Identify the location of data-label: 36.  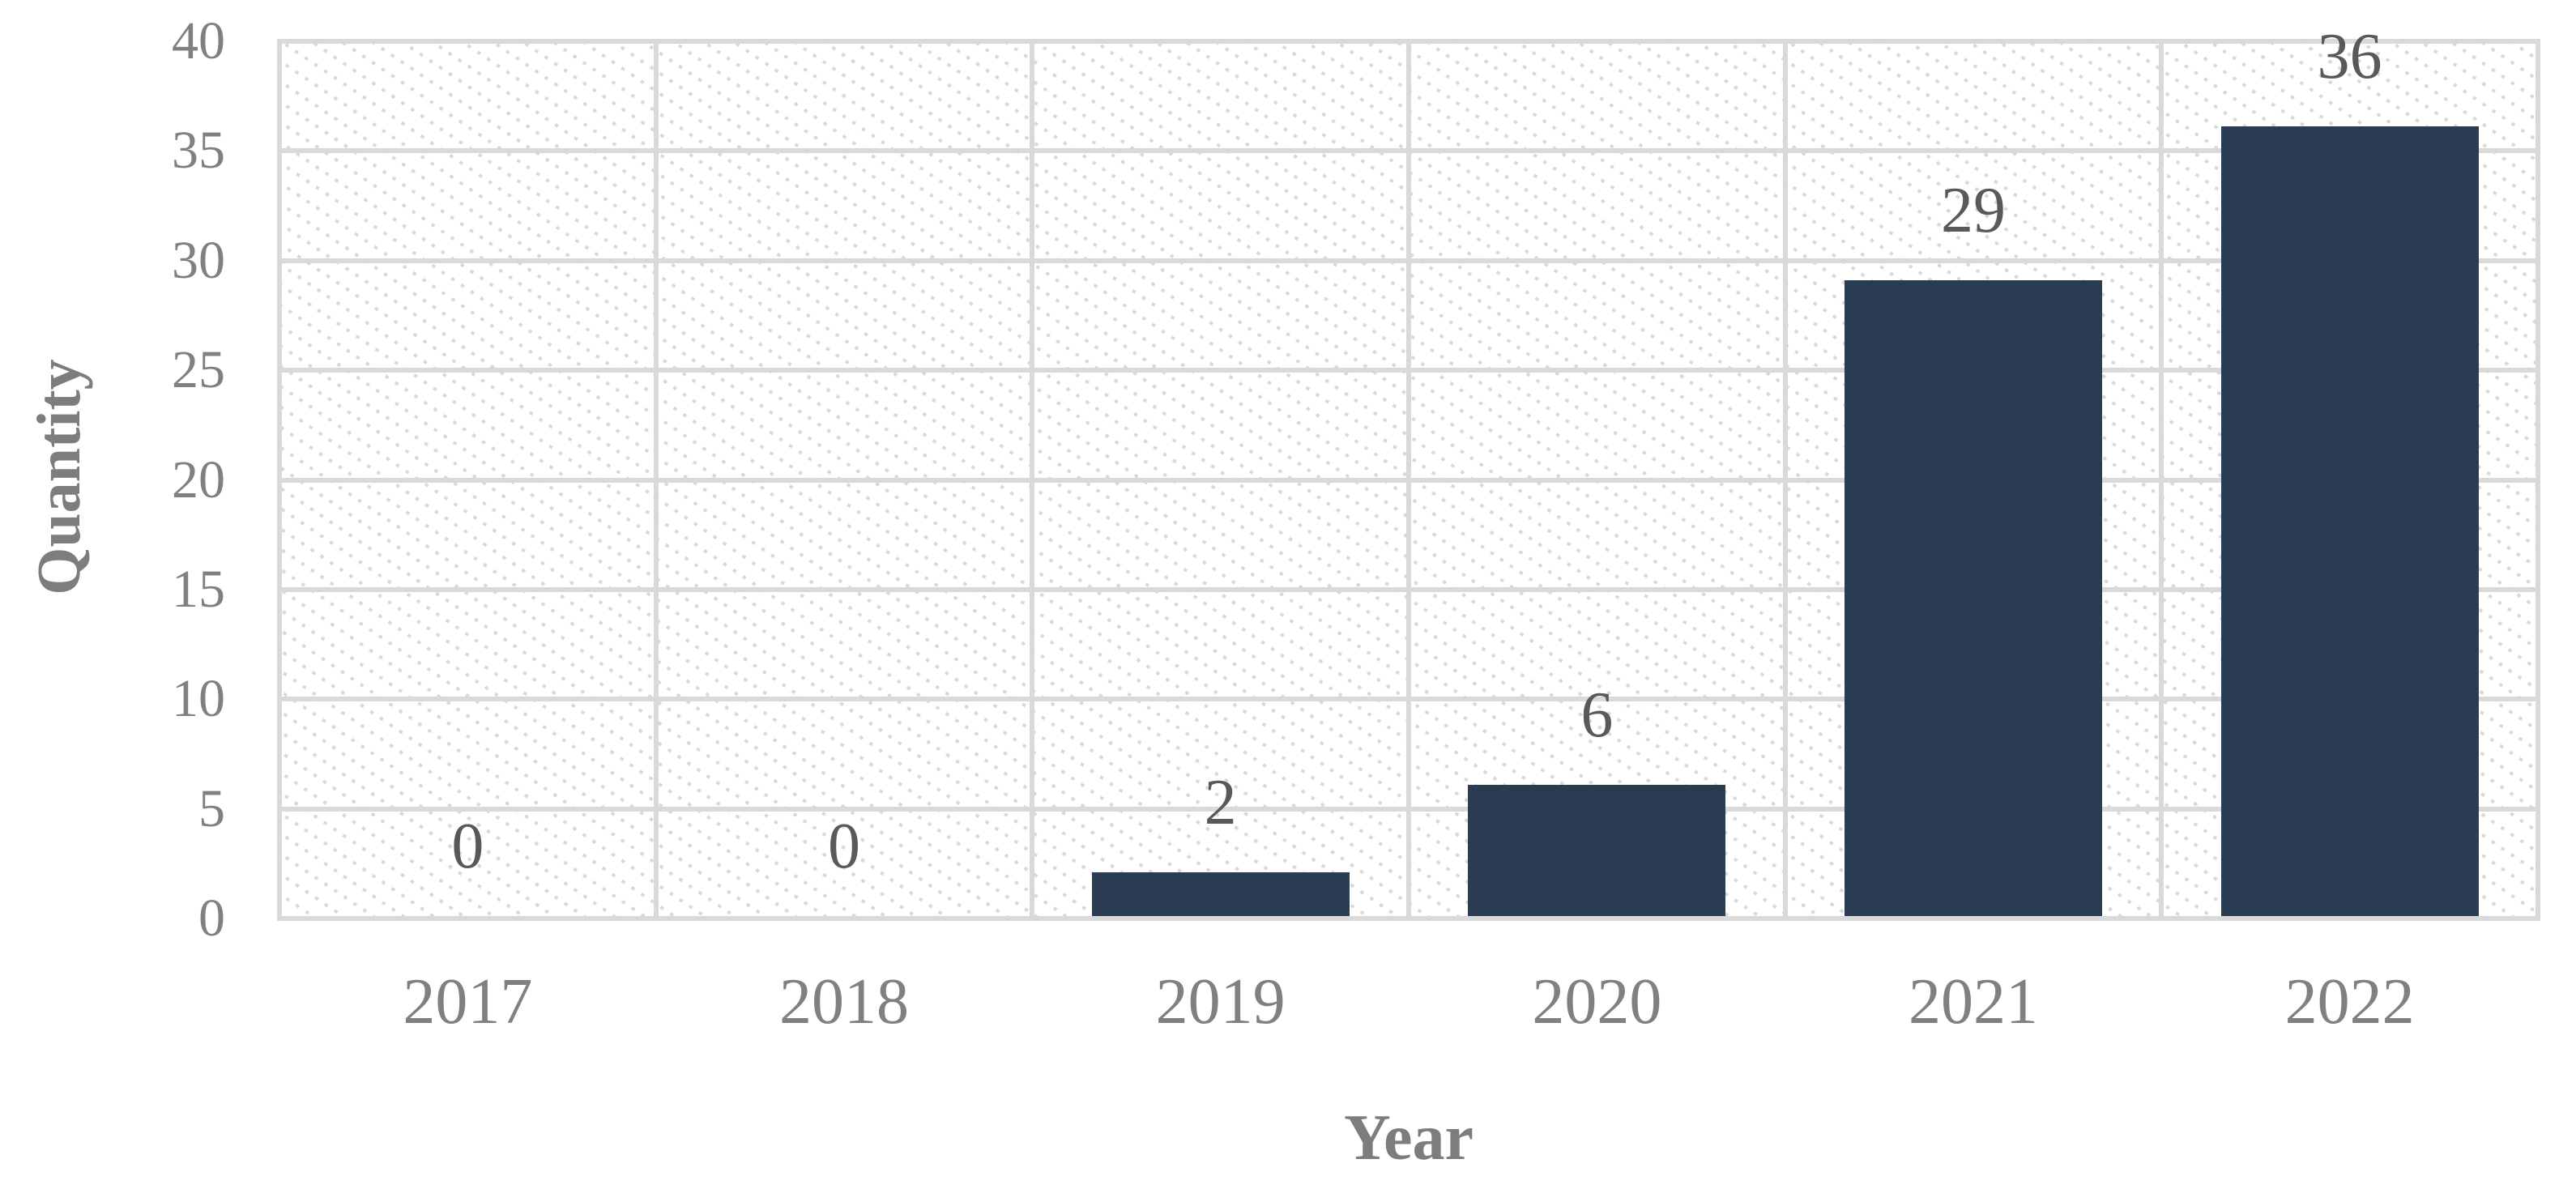
(2350, 56).